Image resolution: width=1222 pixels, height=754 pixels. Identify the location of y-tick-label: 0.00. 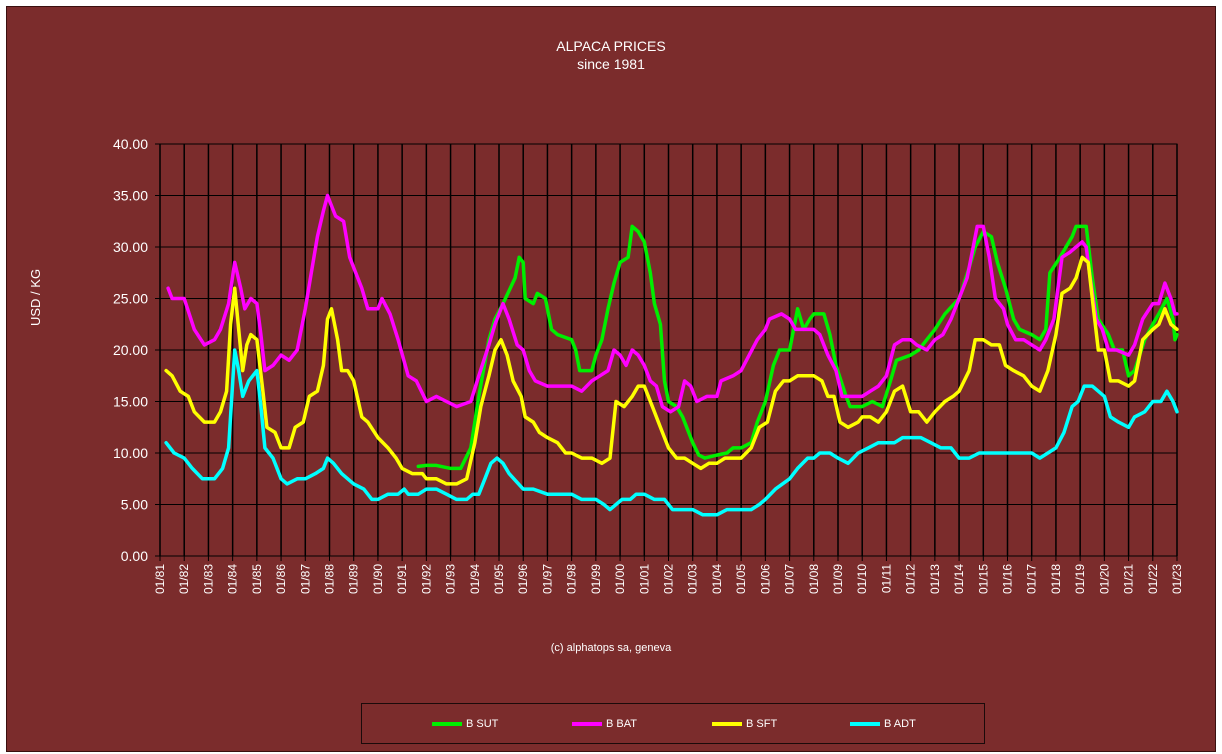
(134, 556).